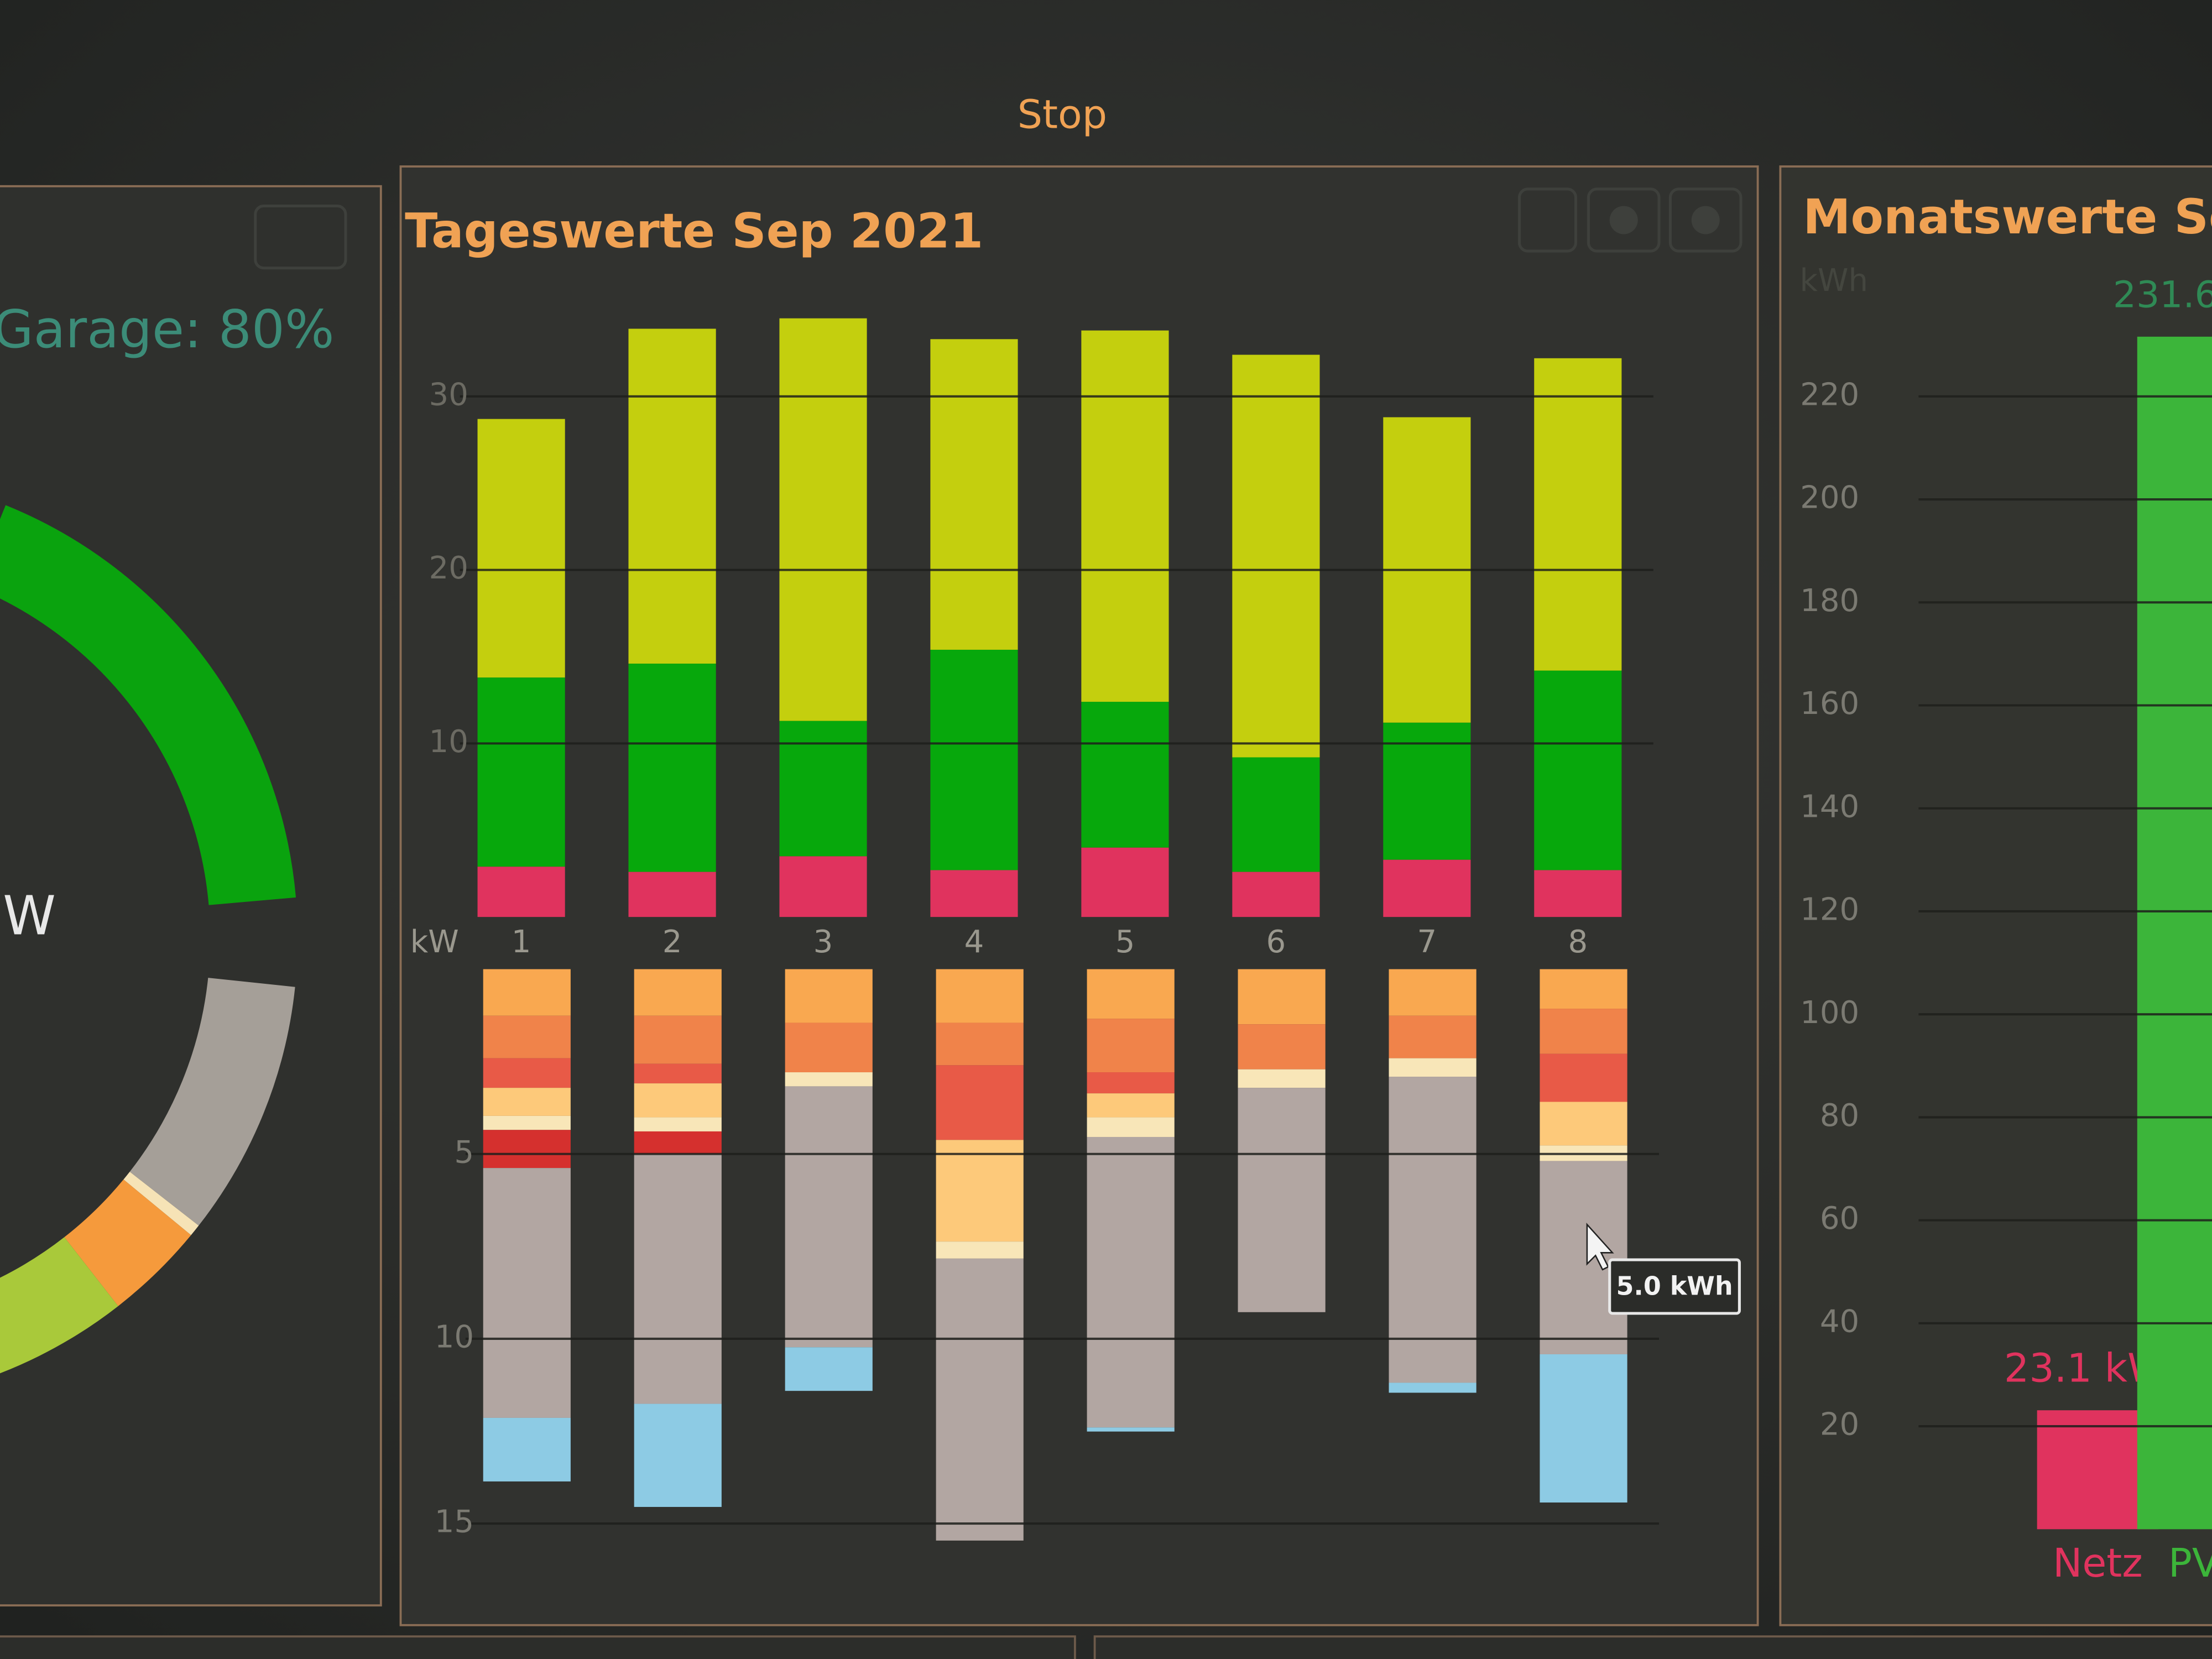 This screenshot has width=2212, height=1659. I want to click on bar, so click(2175, 933).